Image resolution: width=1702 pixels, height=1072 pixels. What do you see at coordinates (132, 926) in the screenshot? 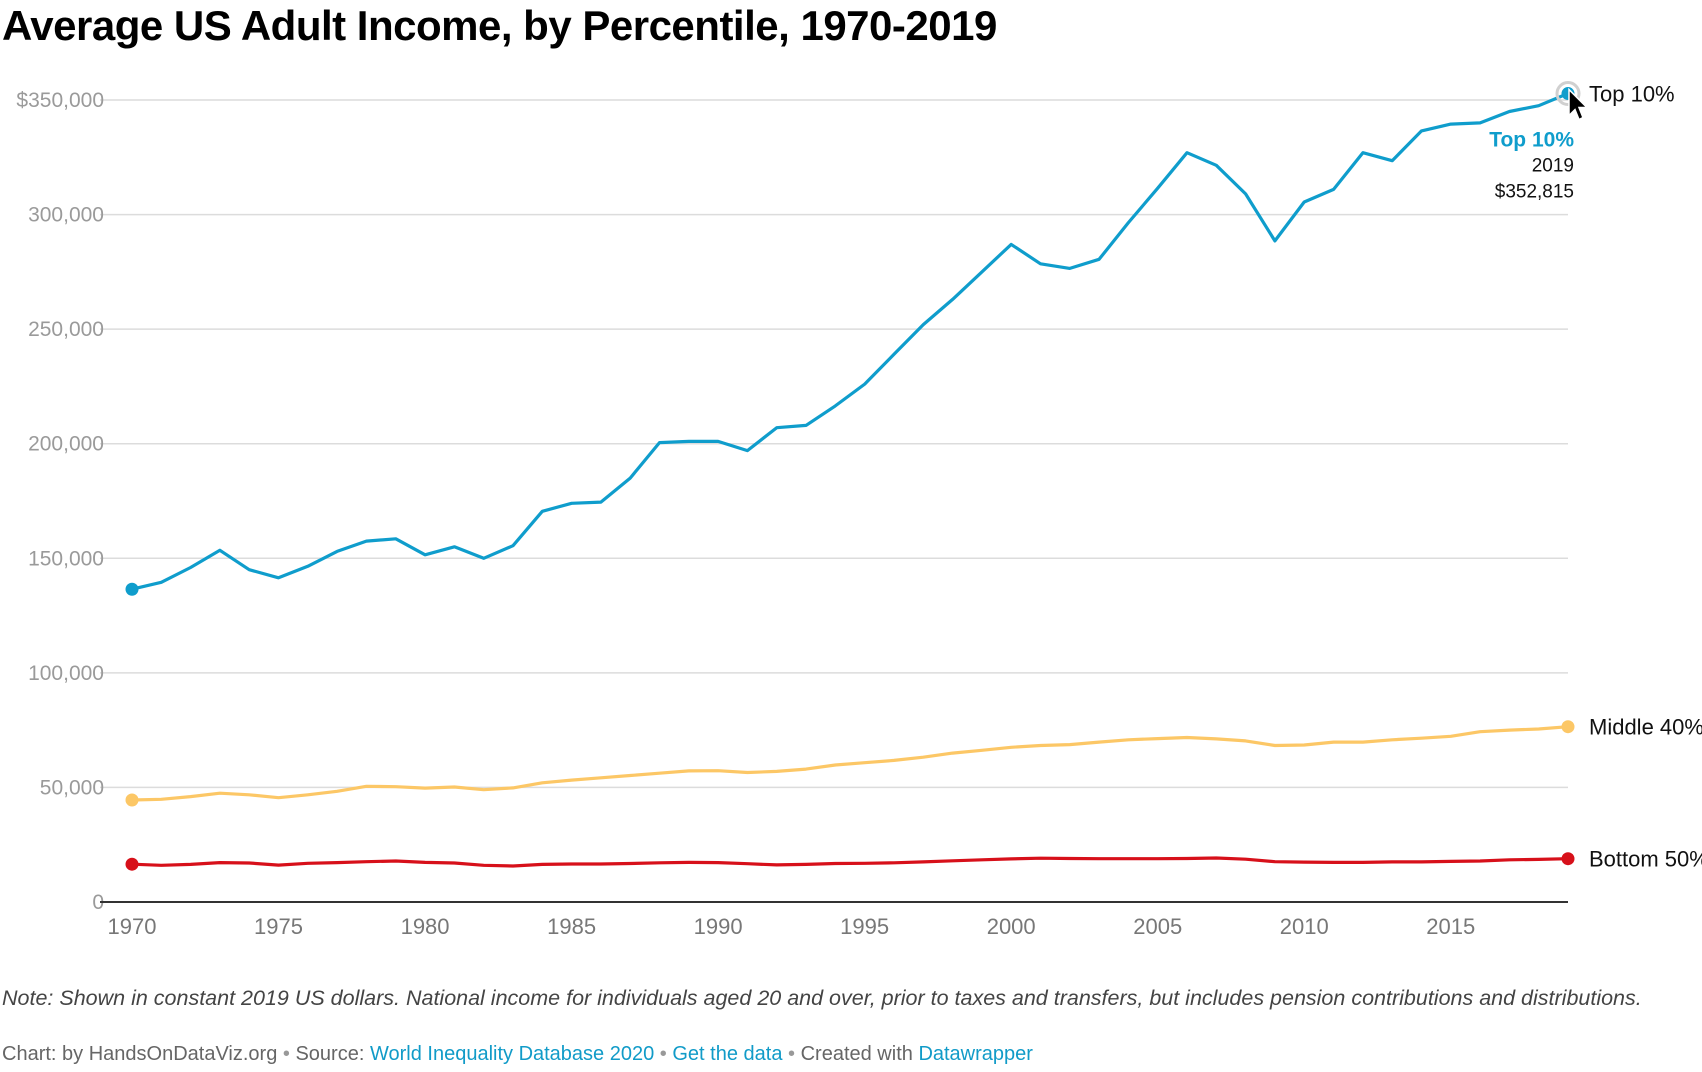
I see `x-tick-label: 1970` at bounding box center [132, 926].